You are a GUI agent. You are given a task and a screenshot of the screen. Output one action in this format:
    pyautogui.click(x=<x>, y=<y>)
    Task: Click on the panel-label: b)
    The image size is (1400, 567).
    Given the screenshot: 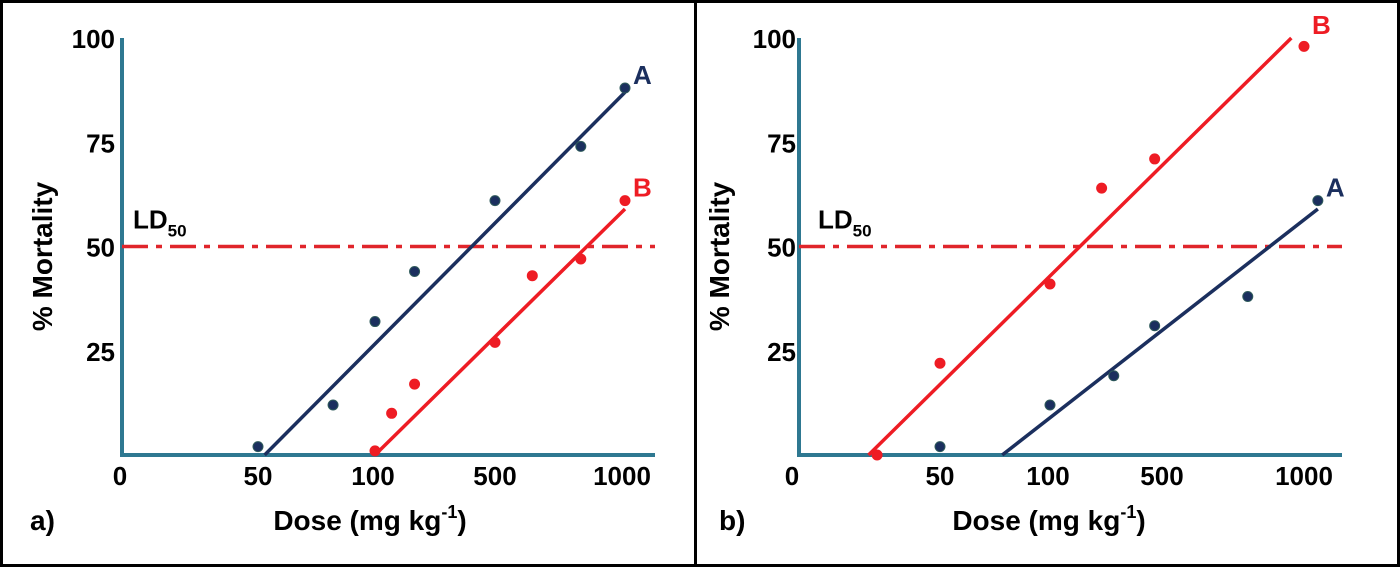 What is the action you would take?
    pyautogui.click(x=732, y=520)
    